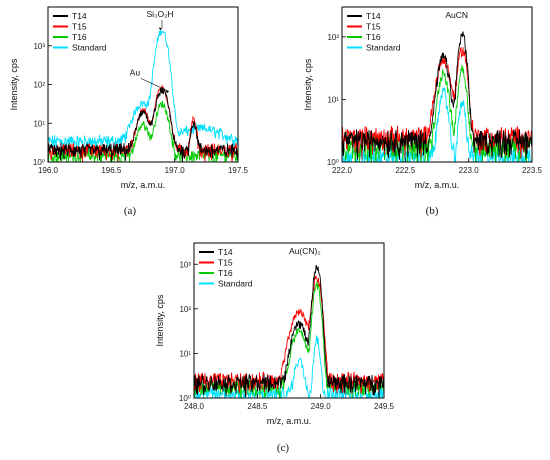  I want to click on annotation-arrow, so click(154, 85).